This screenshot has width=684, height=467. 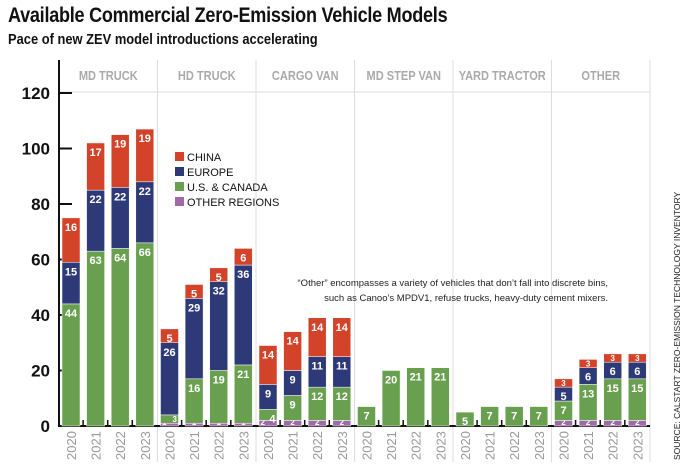 What do you see at coordinates (404, 75) in the screenshot?
I see `group-label: MD STEP VAN` at bounding box center [404, 75].